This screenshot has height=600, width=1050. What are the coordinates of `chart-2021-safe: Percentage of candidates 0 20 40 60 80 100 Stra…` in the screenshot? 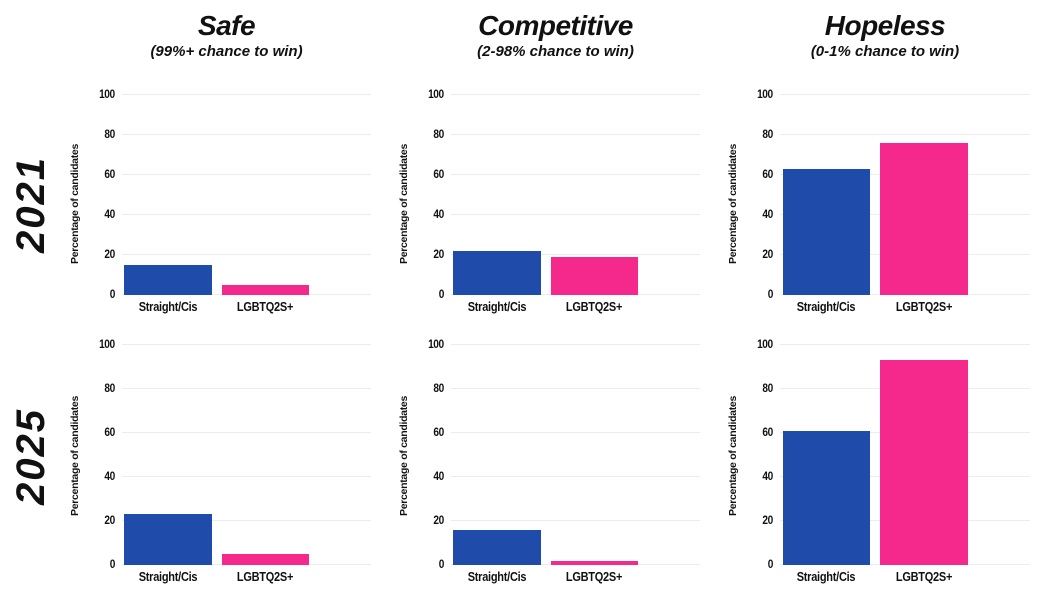 It's located at (226, 204).